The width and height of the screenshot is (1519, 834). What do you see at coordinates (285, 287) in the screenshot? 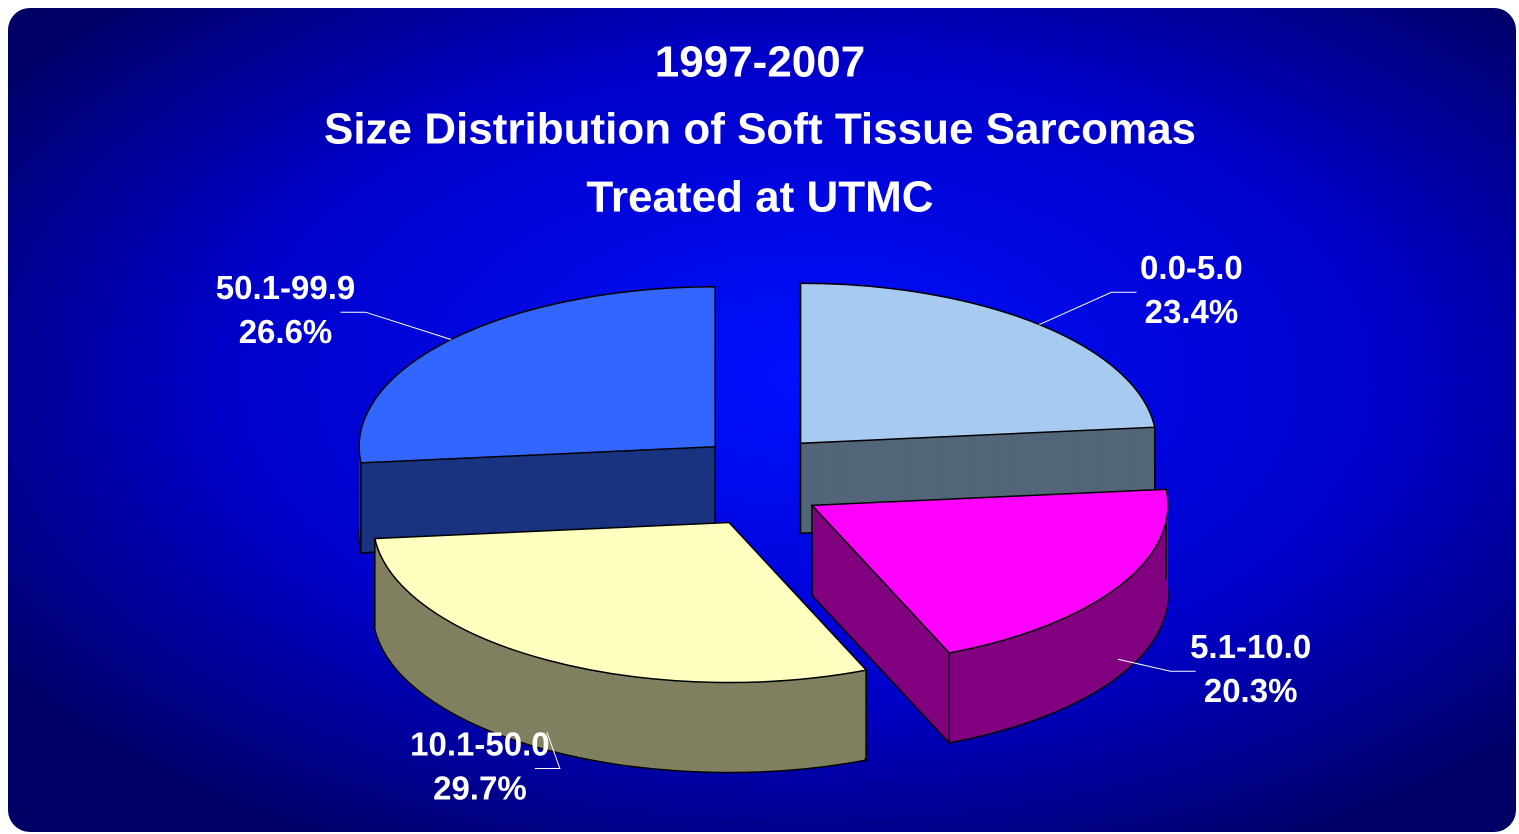
I see `data-label-category: 50.1-99.9` at bounding box center [285, 287].